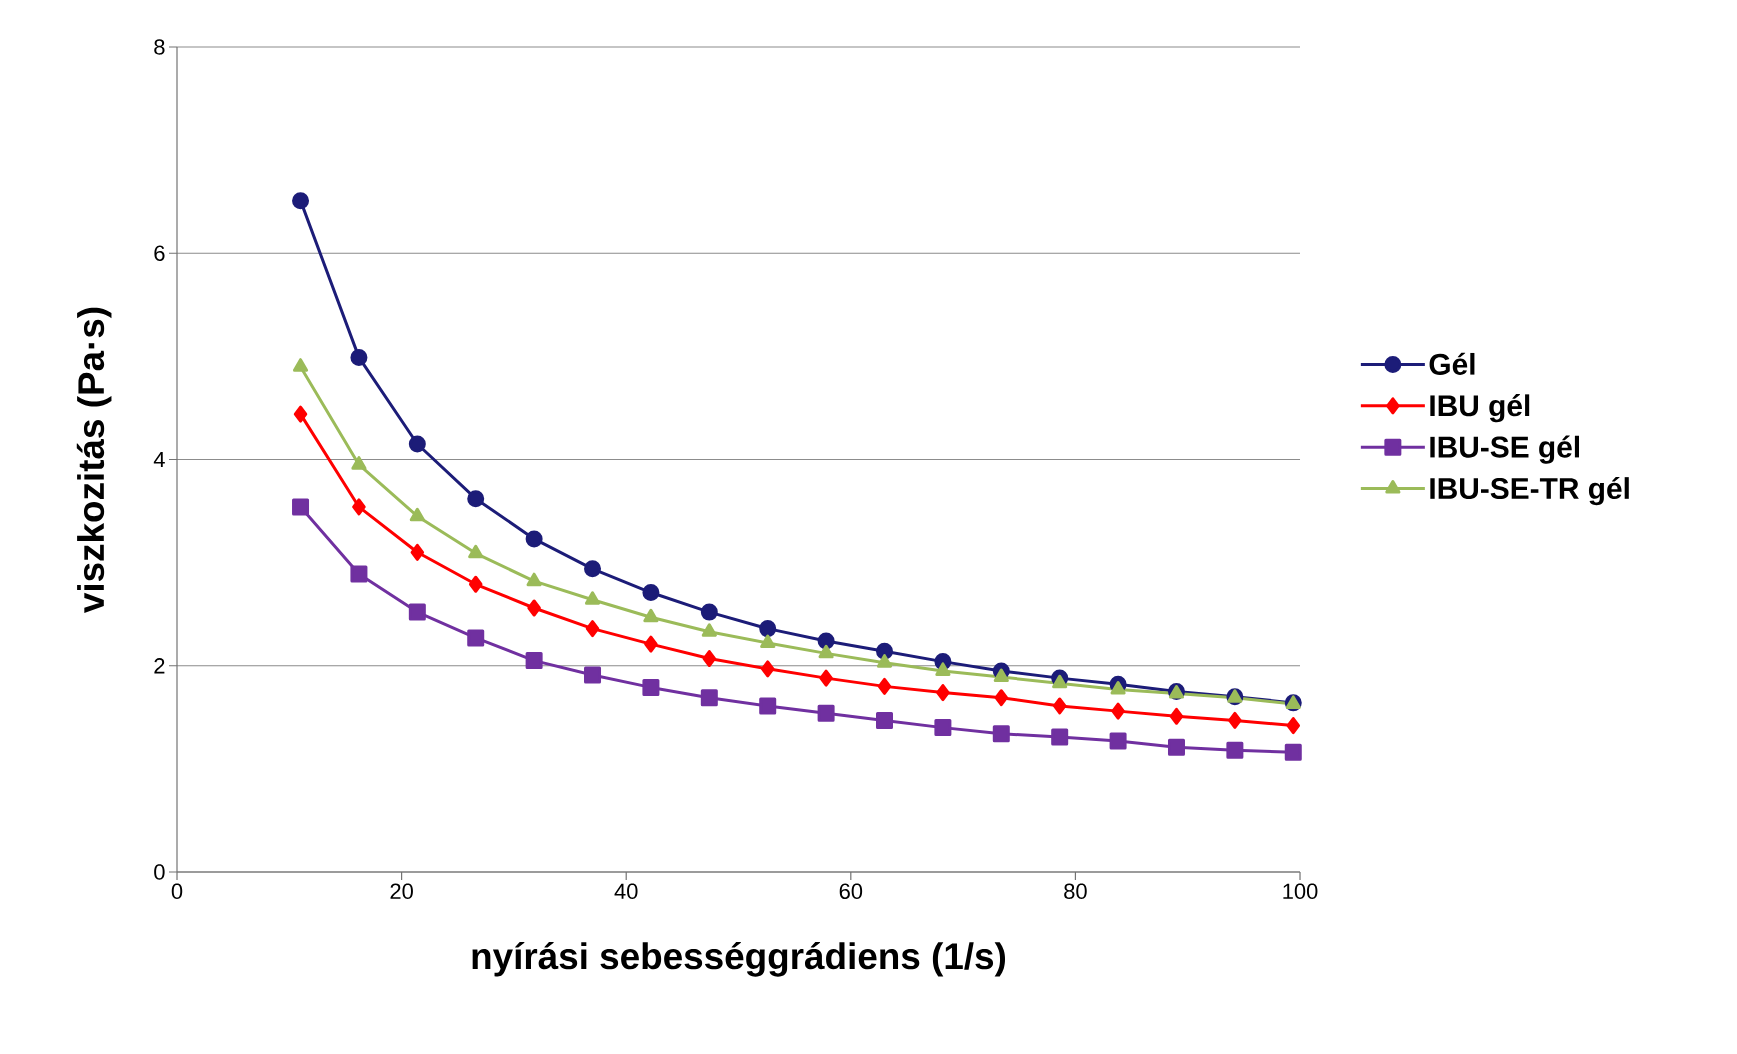 Image resolution: width=1737 pixels, height=1054 pixels. I want to click on x-tick-label: 0, so click(177, 891).